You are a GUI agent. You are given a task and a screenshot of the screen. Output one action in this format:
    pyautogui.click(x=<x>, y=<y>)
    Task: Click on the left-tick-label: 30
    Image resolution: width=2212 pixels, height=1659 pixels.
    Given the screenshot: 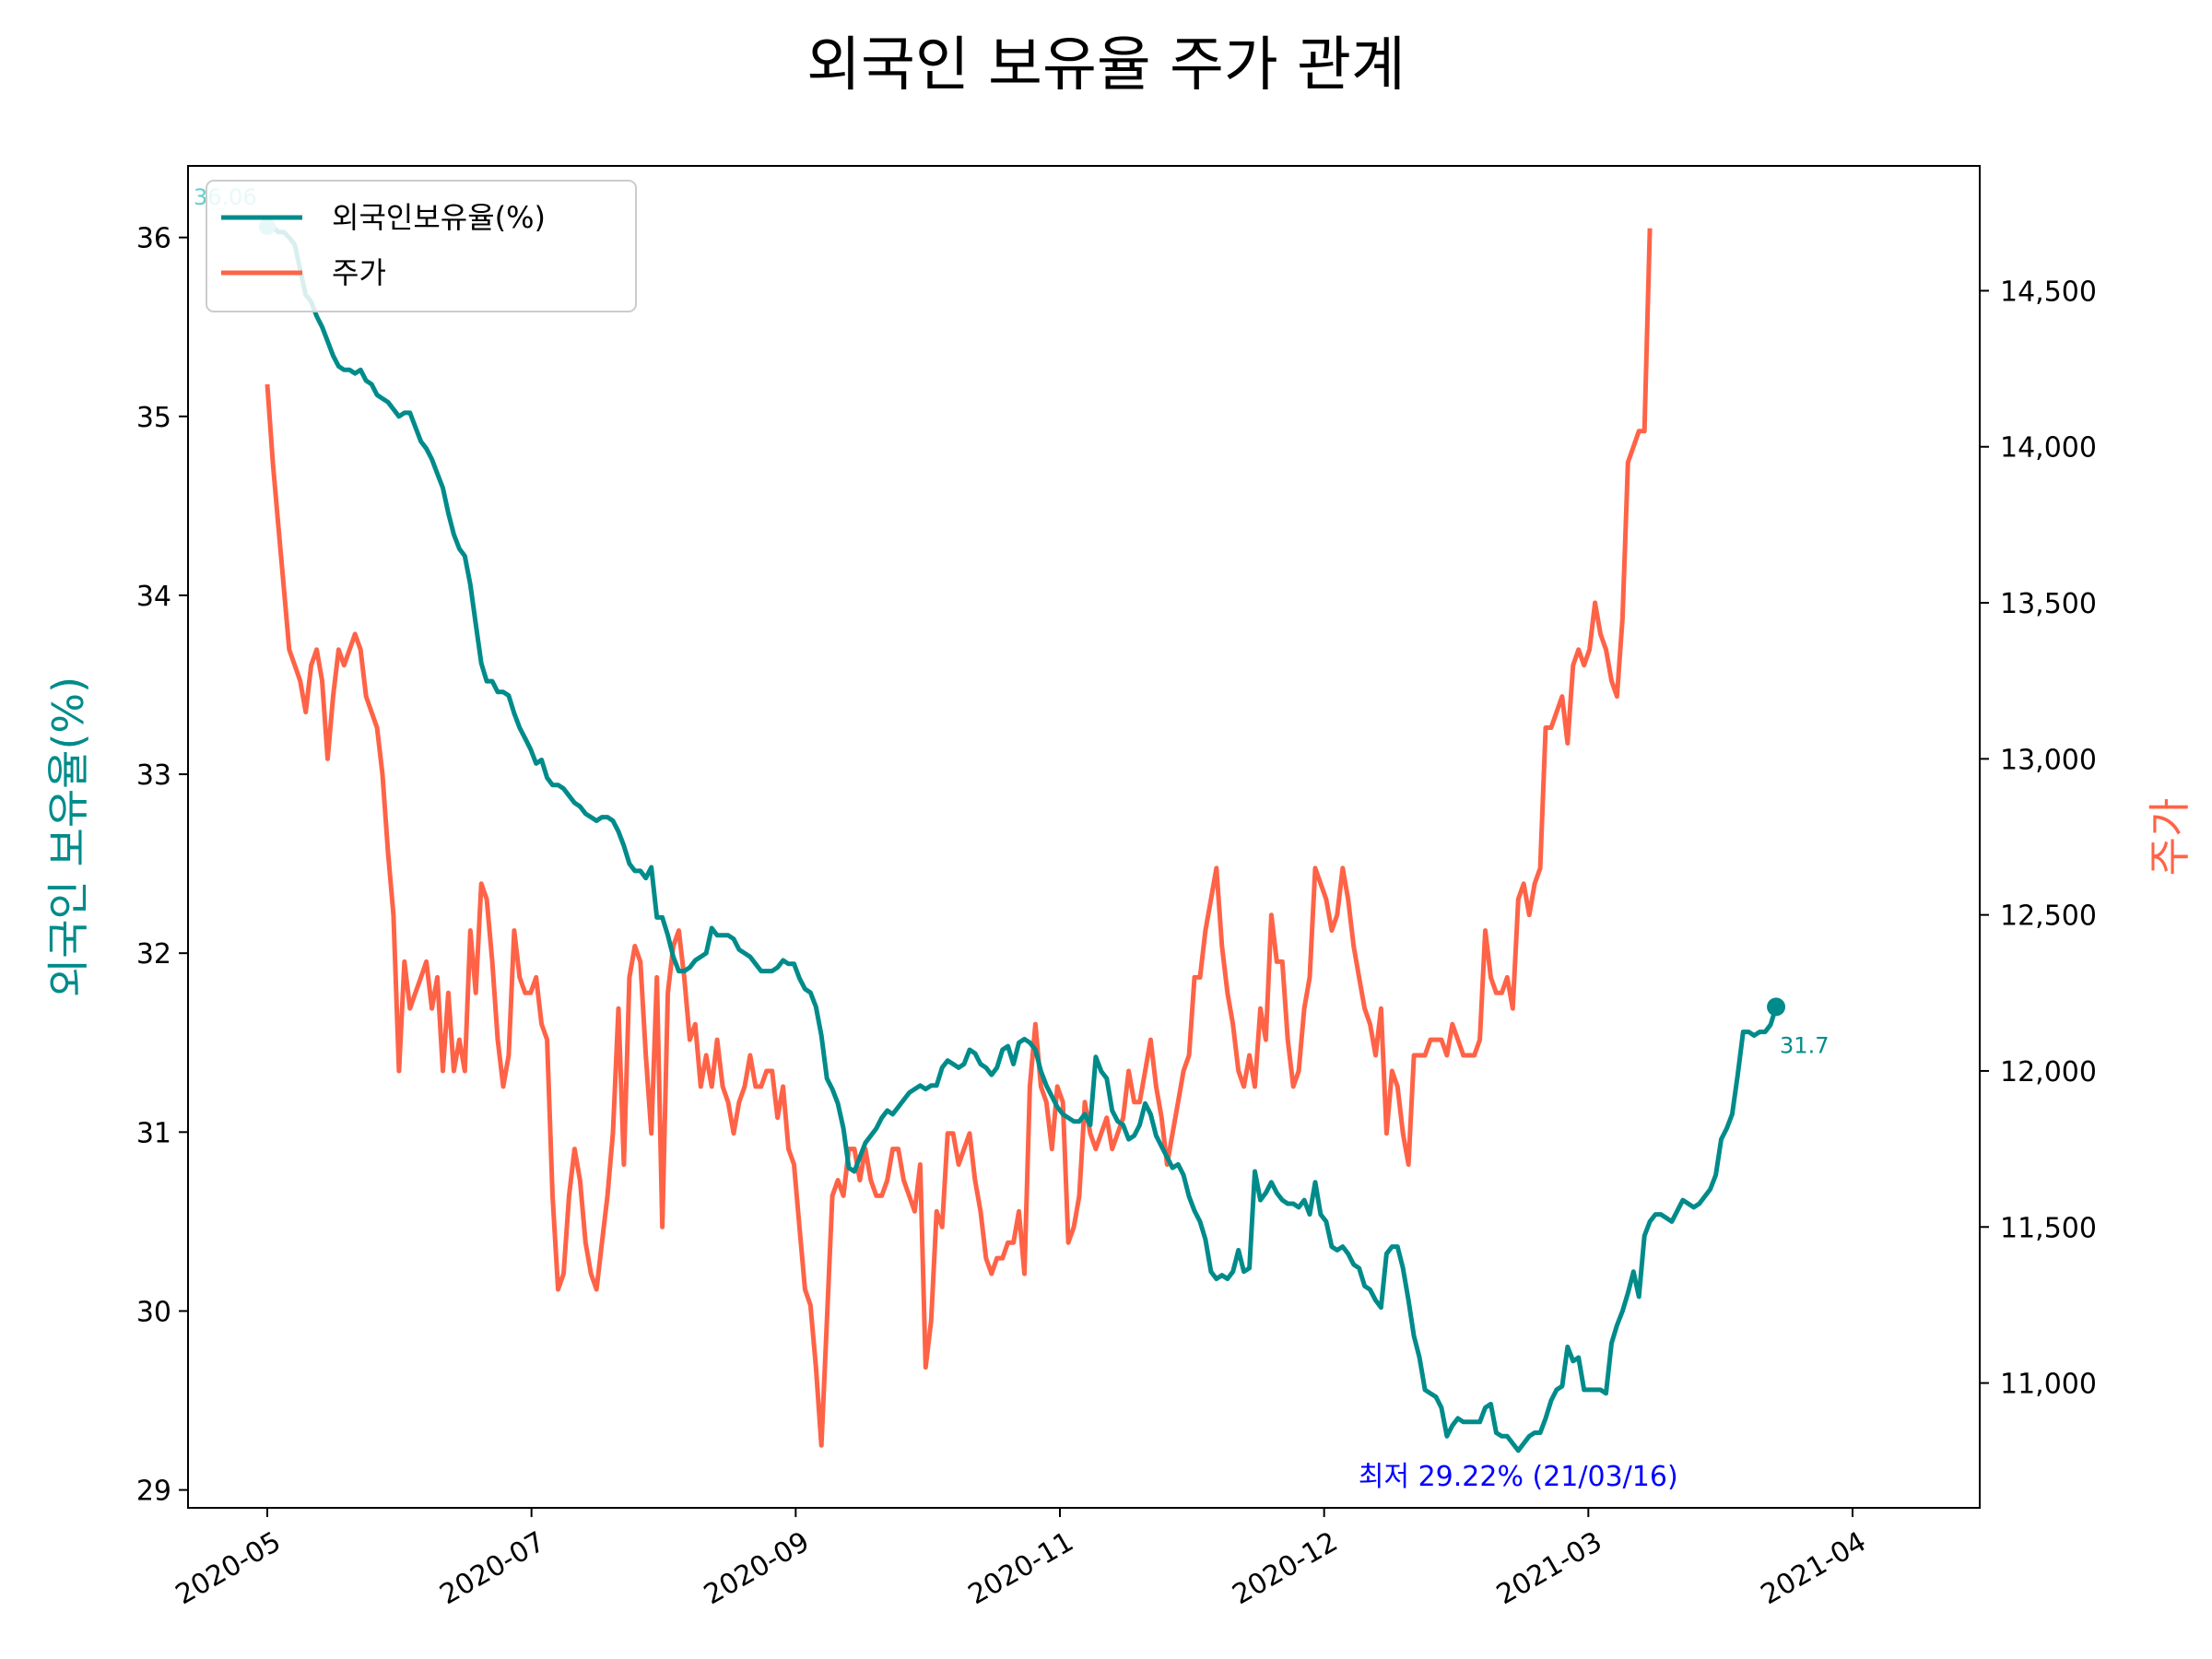 What is the action you would take?
    pyautogui.click(x=153, y=1312)
    